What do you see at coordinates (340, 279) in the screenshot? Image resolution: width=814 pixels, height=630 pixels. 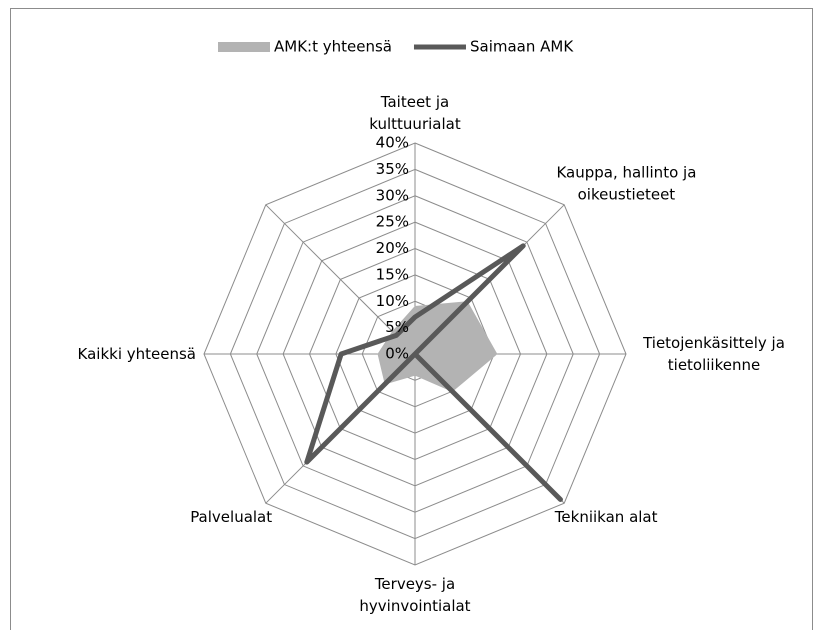 I see `spoke` at bounding box center [340, 279].